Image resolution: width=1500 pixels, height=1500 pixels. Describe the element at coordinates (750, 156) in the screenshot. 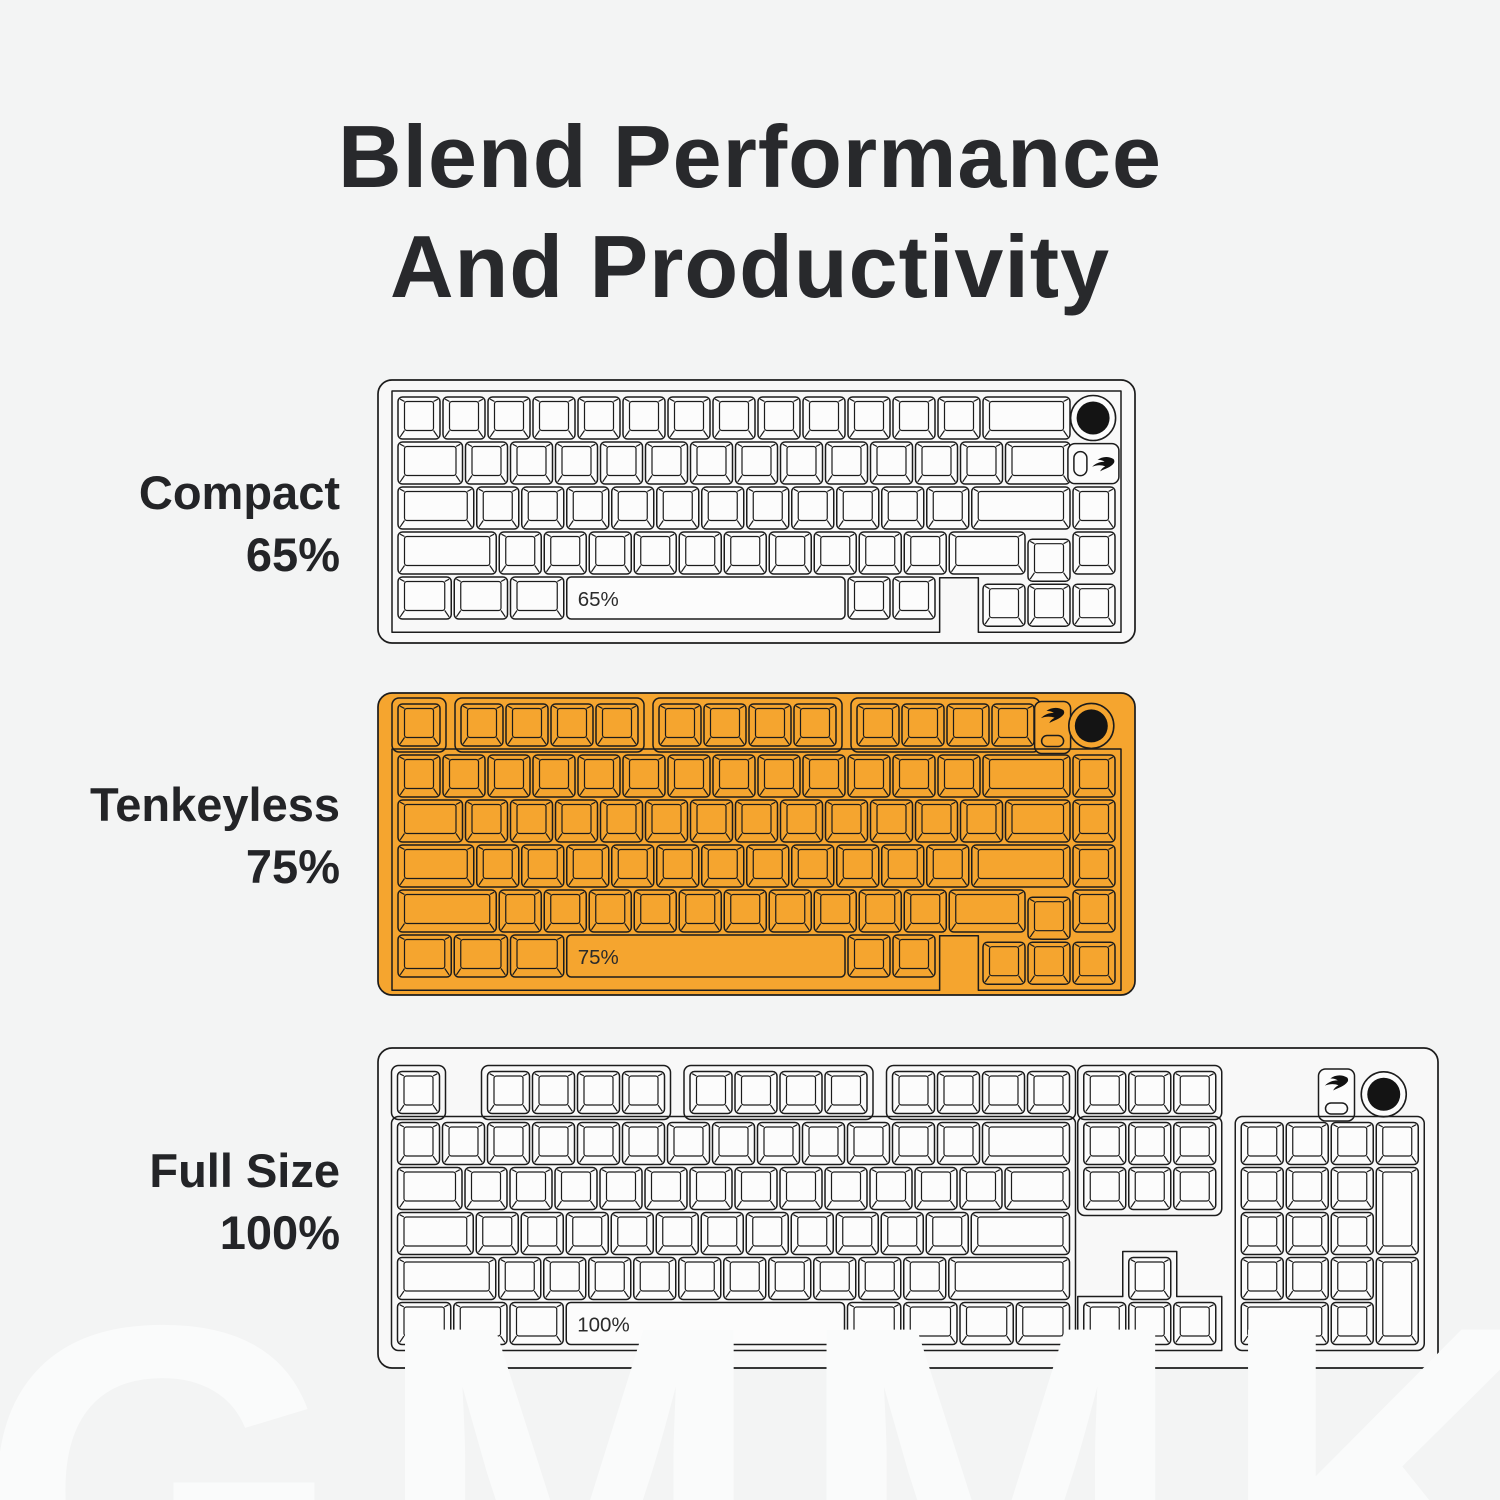

I see `title-line-1: Blend Performance` at that location.